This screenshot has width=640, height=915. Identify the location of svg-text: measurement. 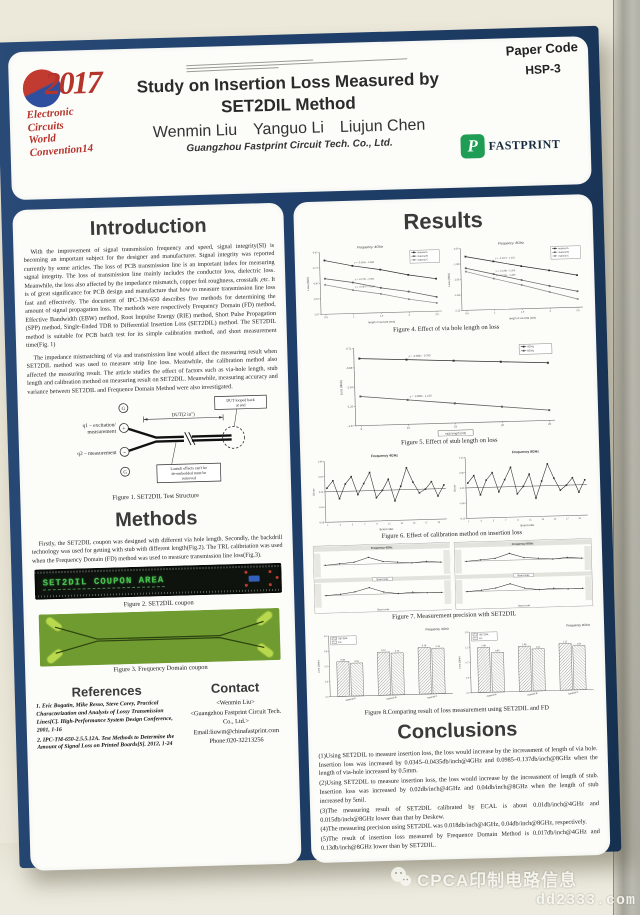
(101, 432).